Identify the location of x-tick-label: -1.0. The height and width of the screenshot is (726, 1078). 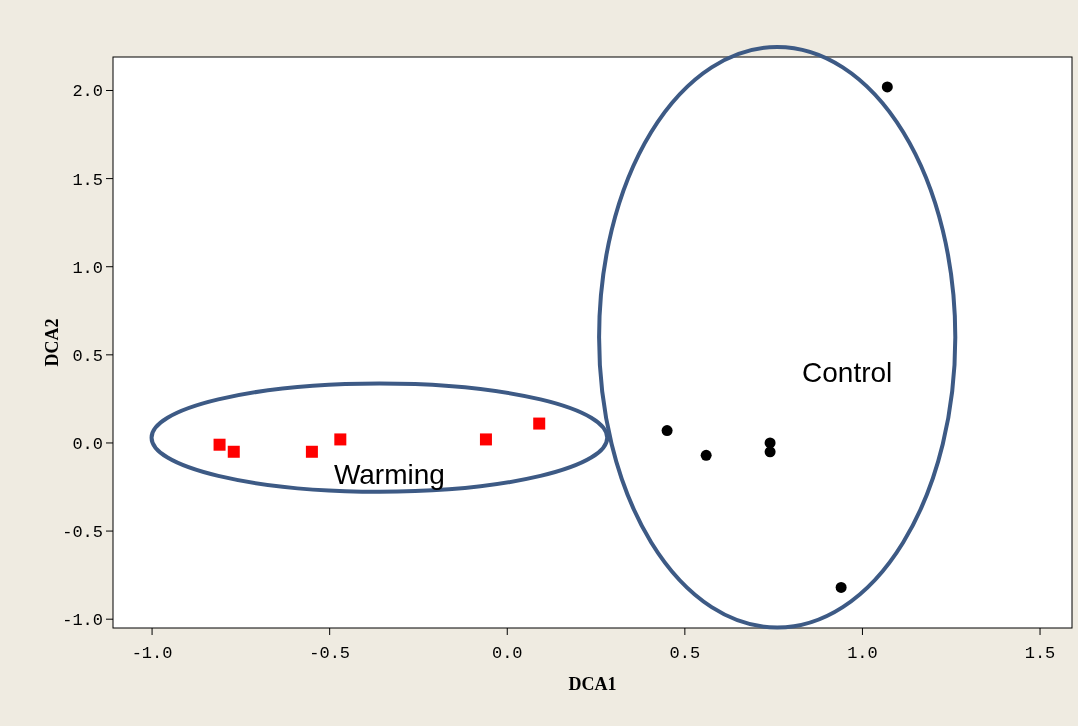
(152, 653).